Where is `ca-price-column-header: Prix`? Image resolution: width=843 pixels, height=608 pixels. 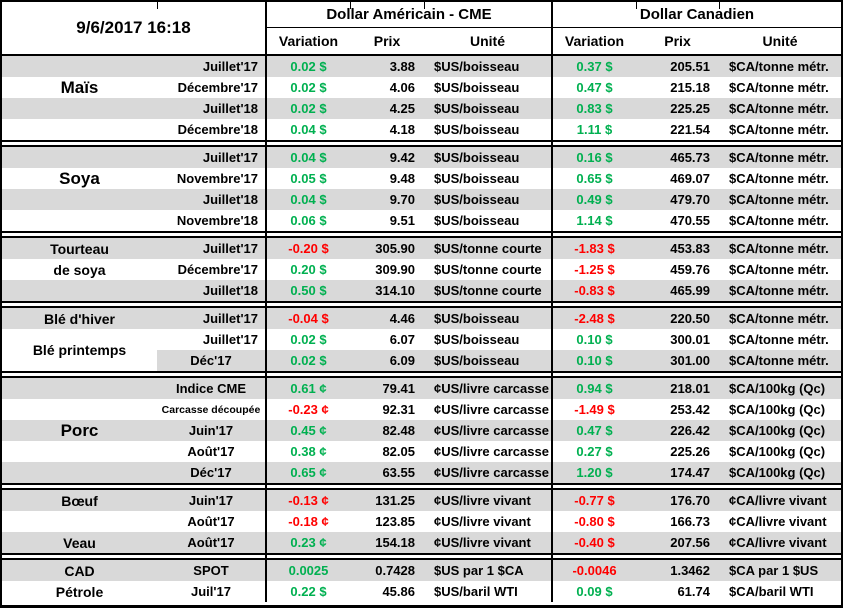 ca-price-column-header: Prix is located at coordinates (677, 41).